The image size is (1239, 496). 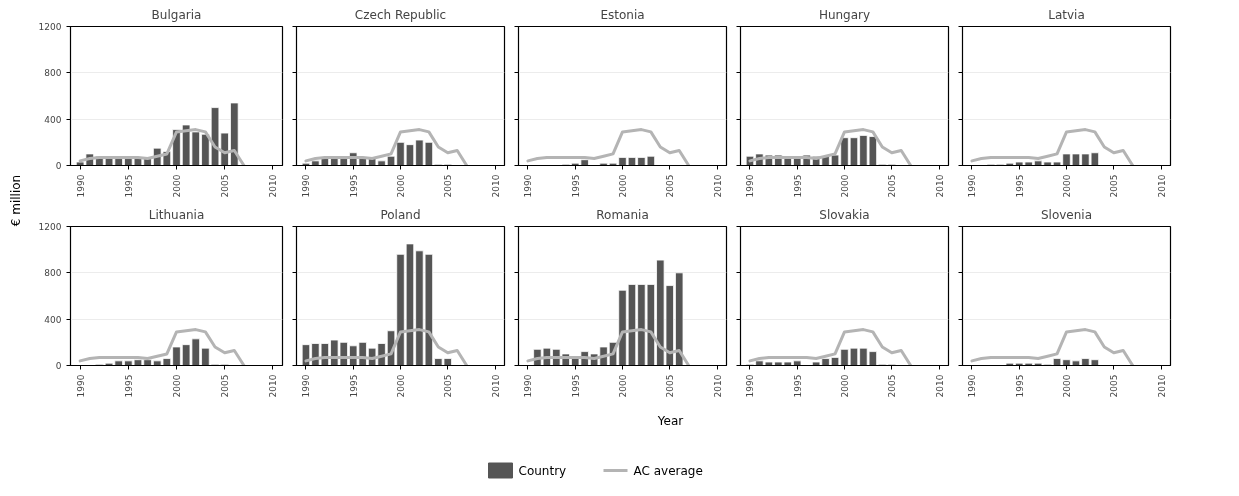 I want to click on chart-title: Czech Republic, so click(x=400, y=14).